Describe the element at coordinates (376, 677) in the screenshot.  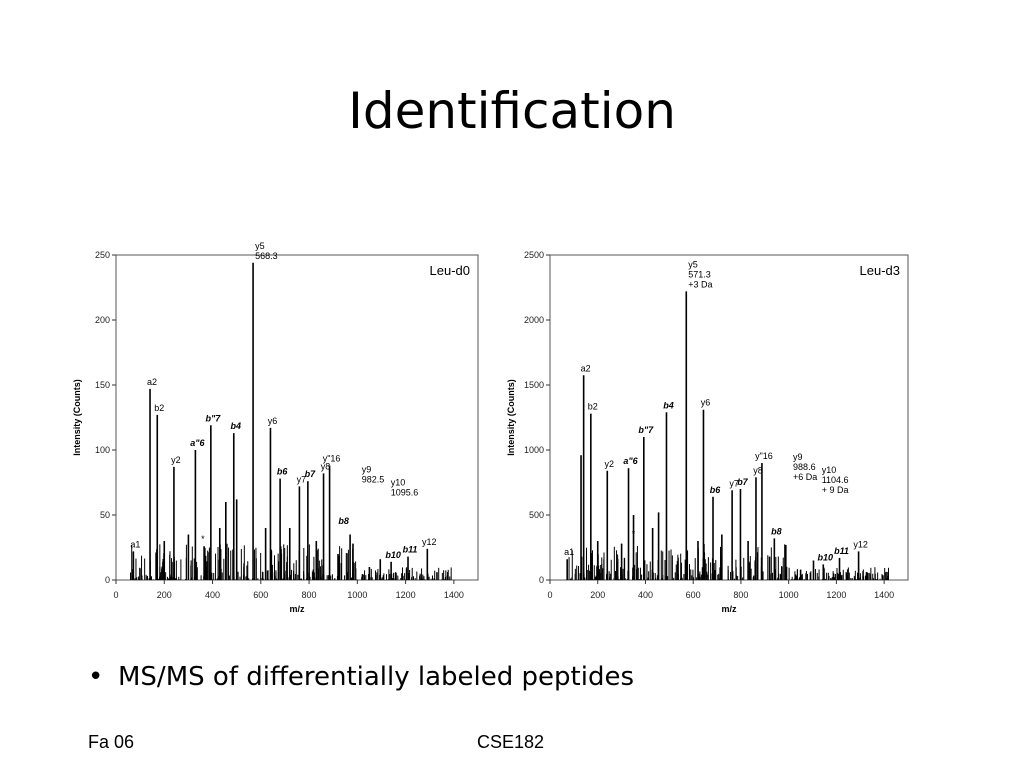
I see `bullet-text: MS/MS of differentially labeled peptides` at that location.